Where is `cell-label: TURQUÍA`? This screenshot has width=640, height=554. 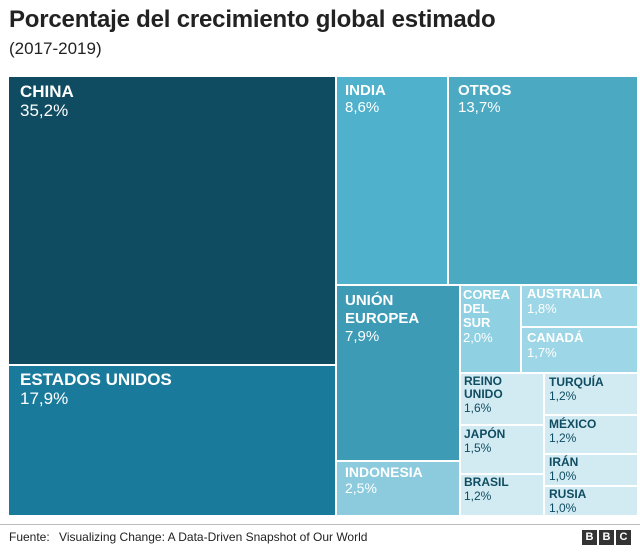
cell-label: TURQUÍA is located at coordinates (576, 382).